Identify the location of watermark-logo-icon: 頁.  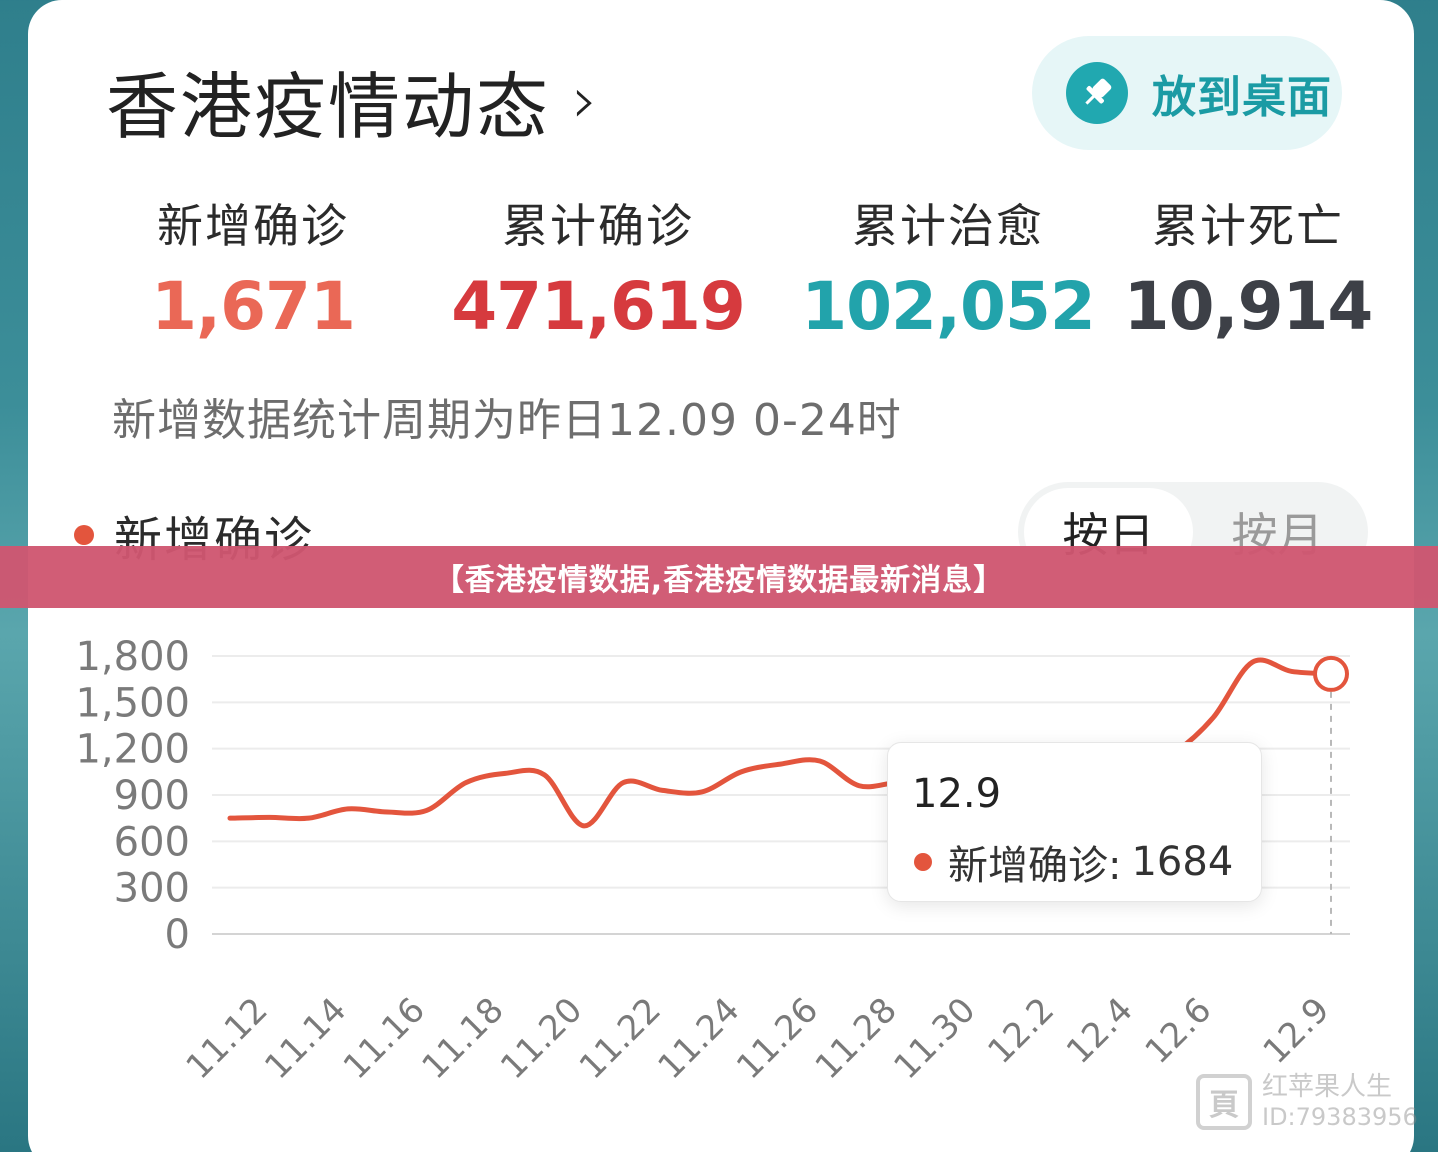
(1224, 1102).